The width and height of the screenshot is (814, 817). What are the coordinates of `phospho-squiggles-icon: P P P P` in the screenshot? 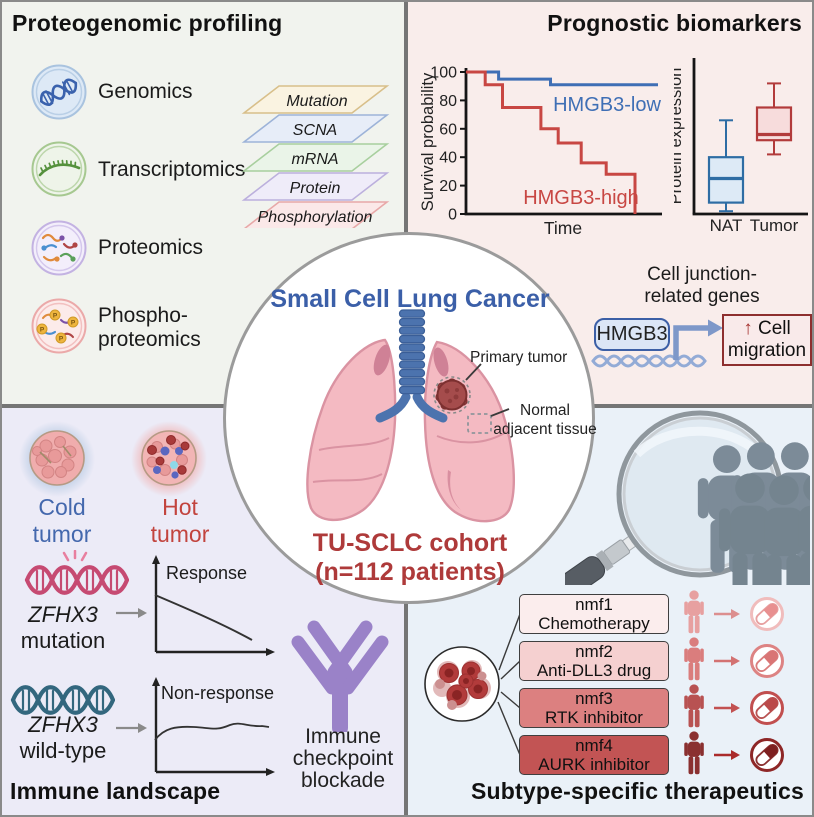 It's located at (59, 326).